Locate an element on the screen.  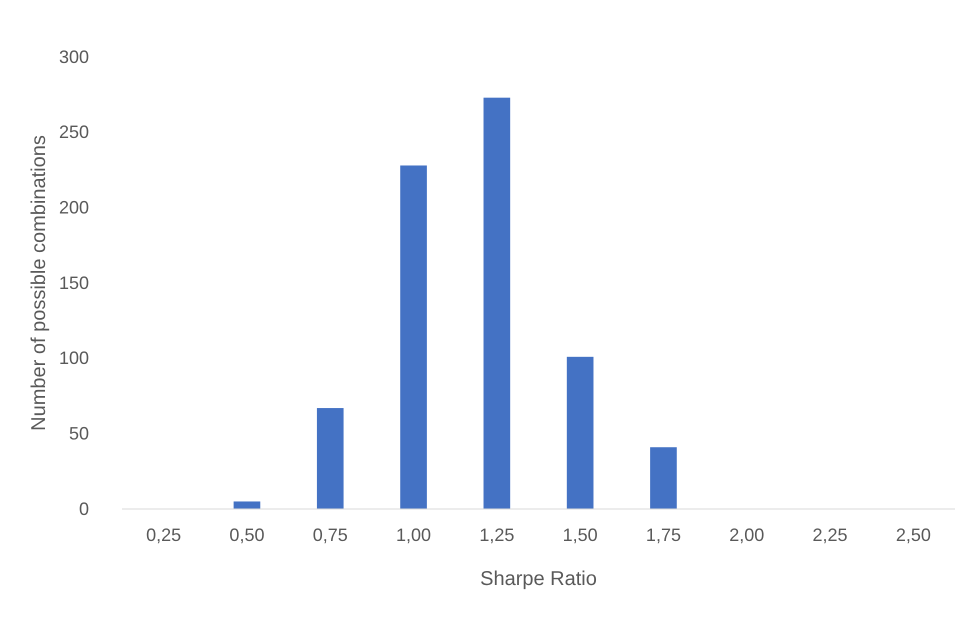
x-tick-label: 1,00 is located at coordinates (414, 534).